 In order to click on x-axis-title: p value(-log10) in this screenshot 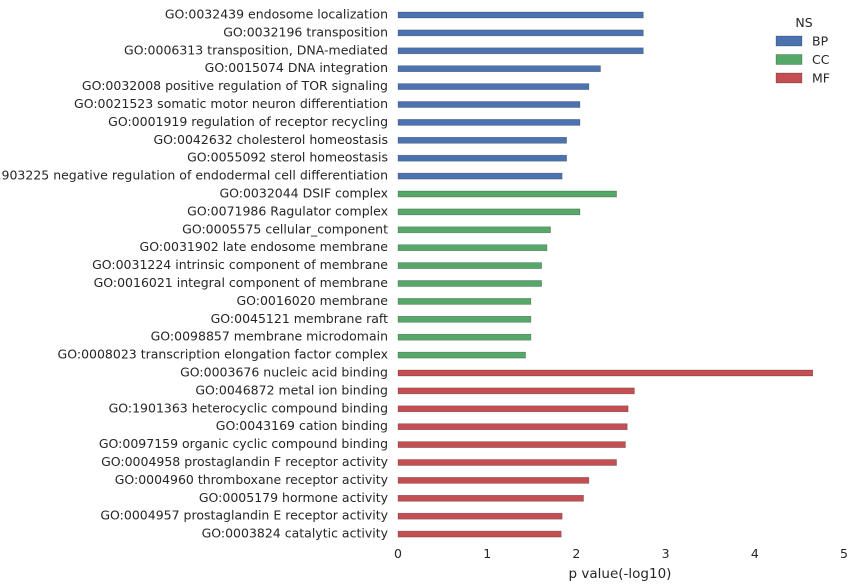, I will do `click(620, 574)`.